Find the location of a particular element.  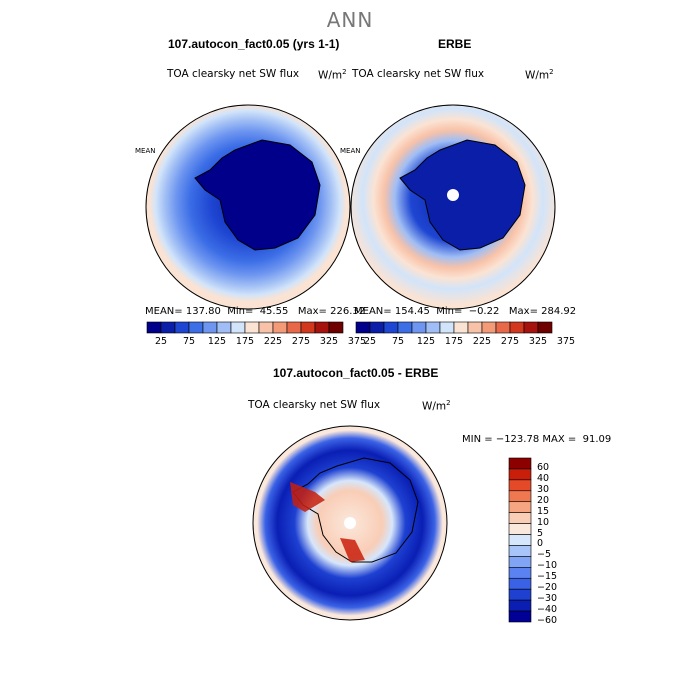

colorbar-tick-label: 10 is located at coordinates (543, 522).